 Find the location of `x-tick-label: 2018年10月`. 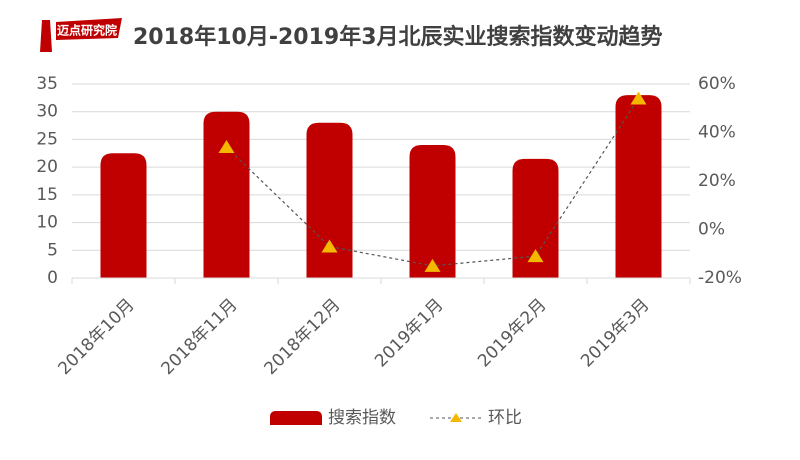

x-tick-label: 2018年10月 is located at coordinates (96, 337).